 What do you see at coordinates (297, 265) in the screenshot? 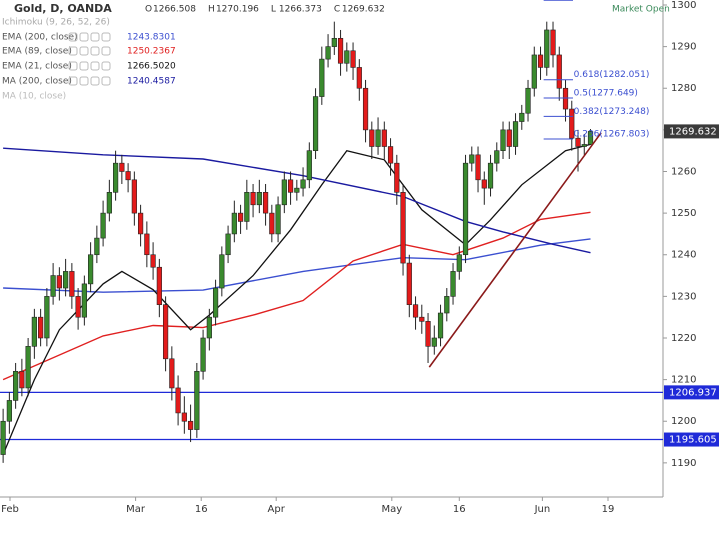
I see `indicator-line` at bounding box center [297, 265].